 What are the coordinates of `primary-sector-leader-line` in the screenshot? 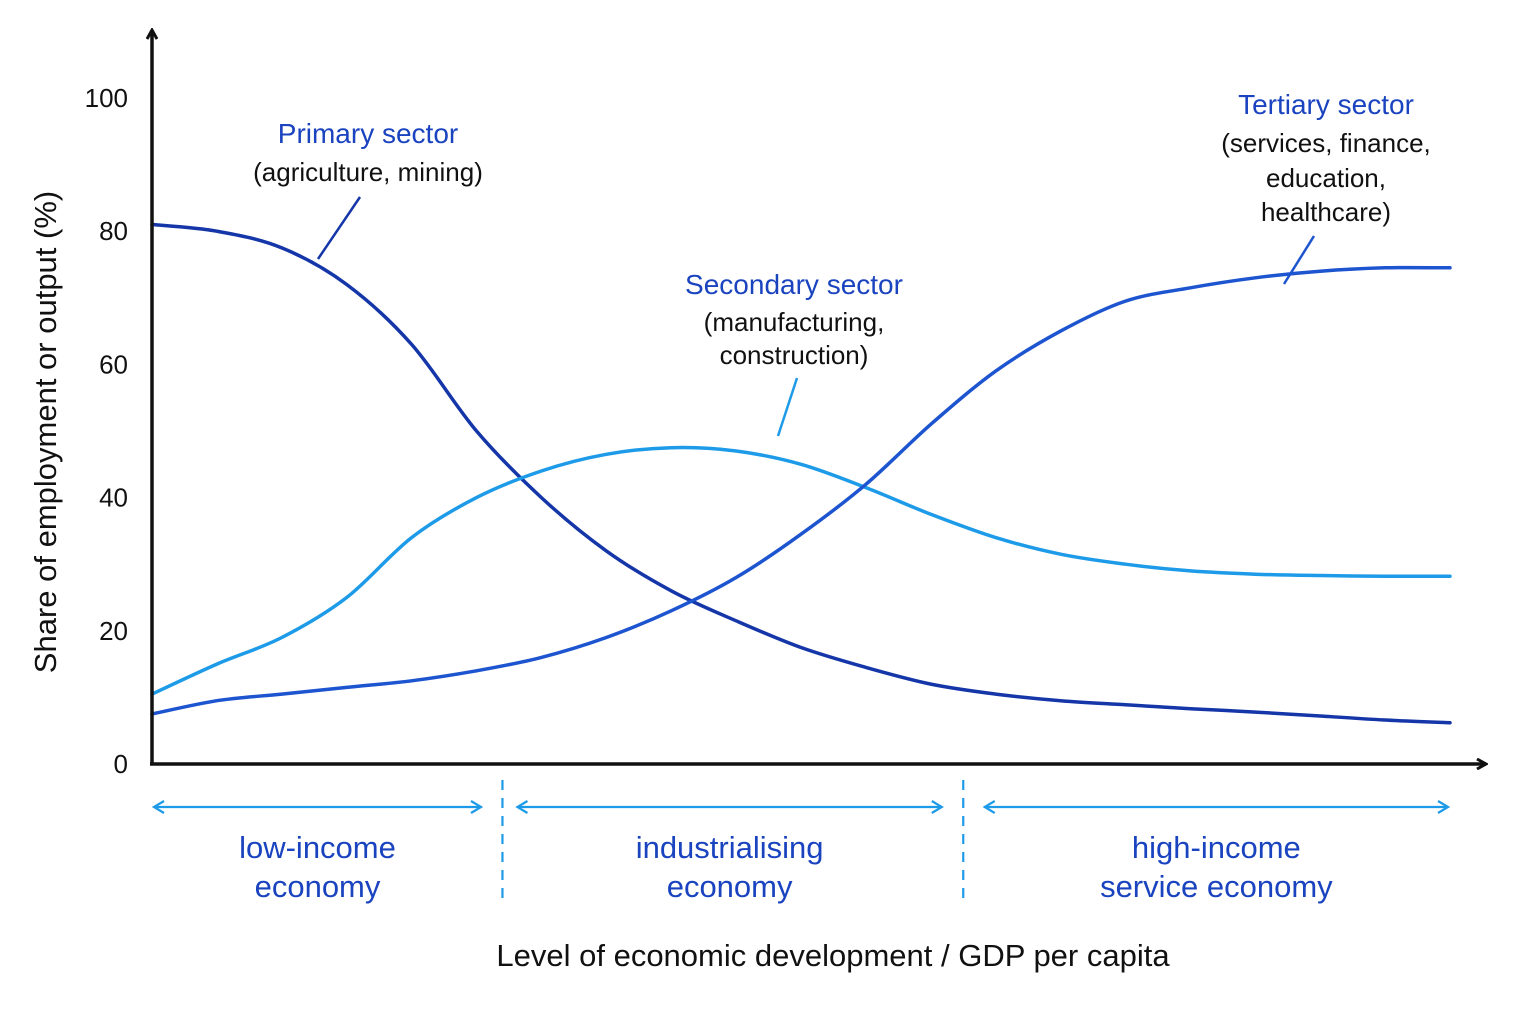 It's located at (339, 228).